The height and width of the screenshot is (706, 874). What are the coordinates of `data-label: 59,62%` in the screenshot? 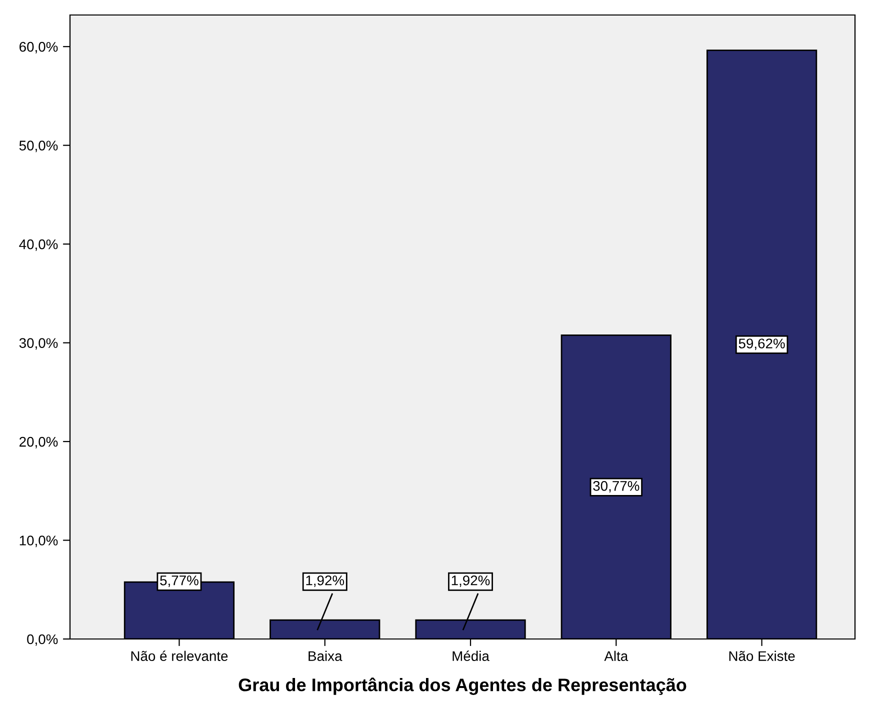 It's located at (761, 344).